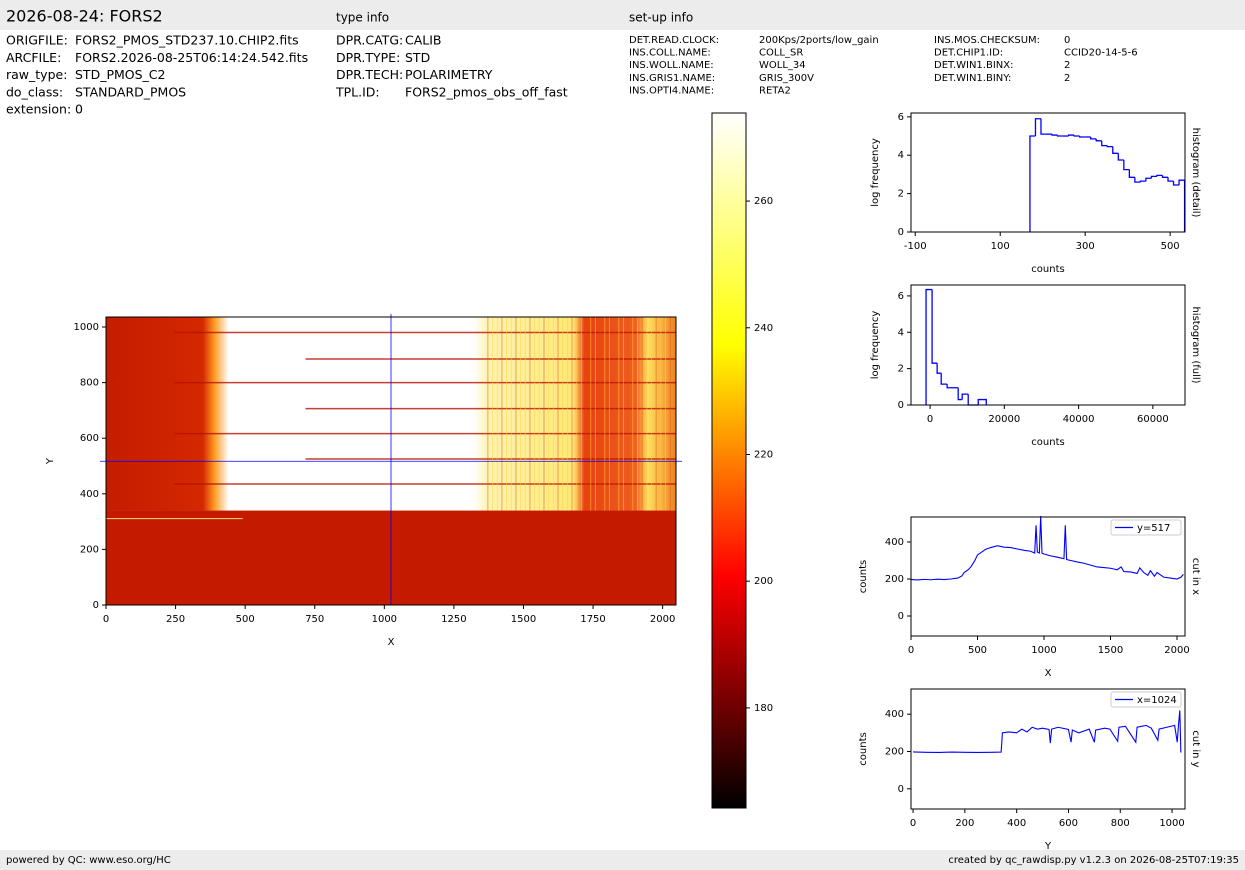  Describe the element at coordinates (1101, 53) in the screenshot. I see `info-value: CCID20-14-5-6` at that location.